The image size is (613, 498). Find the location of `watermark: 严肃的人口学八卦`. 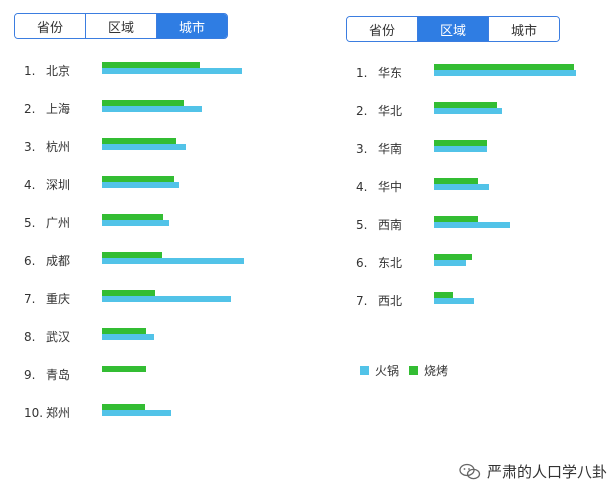

watermark: 严肃的人口学八卦 is located at coordinates (533, 471).